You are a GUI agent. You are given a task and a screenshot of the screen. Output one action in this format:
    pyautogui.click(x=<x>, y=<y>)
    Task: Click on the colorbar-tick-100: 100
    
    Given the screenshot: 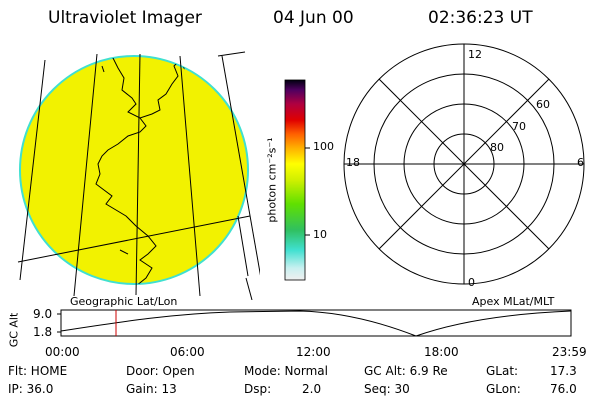 What is the action you would take?
    pyautogui.click(x=323, y=146)
    